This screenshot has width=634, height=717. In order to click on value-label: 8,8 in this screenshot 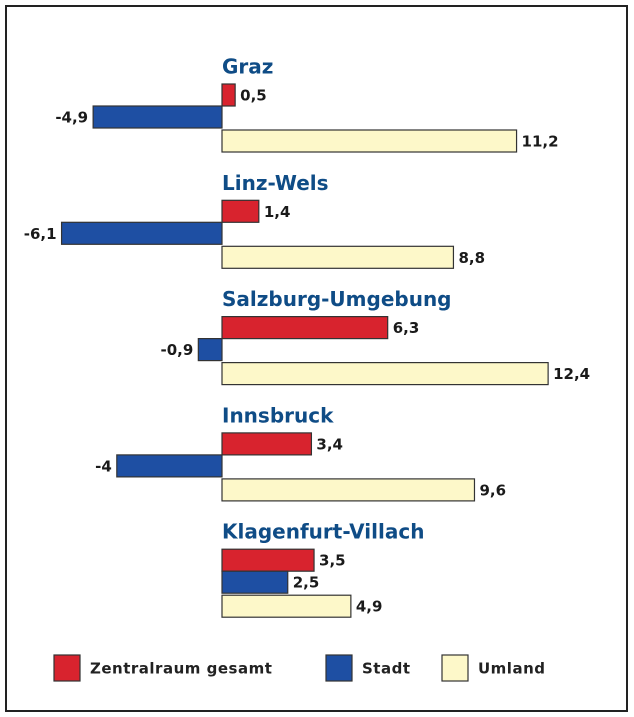, I will do `click(471, 258)`.